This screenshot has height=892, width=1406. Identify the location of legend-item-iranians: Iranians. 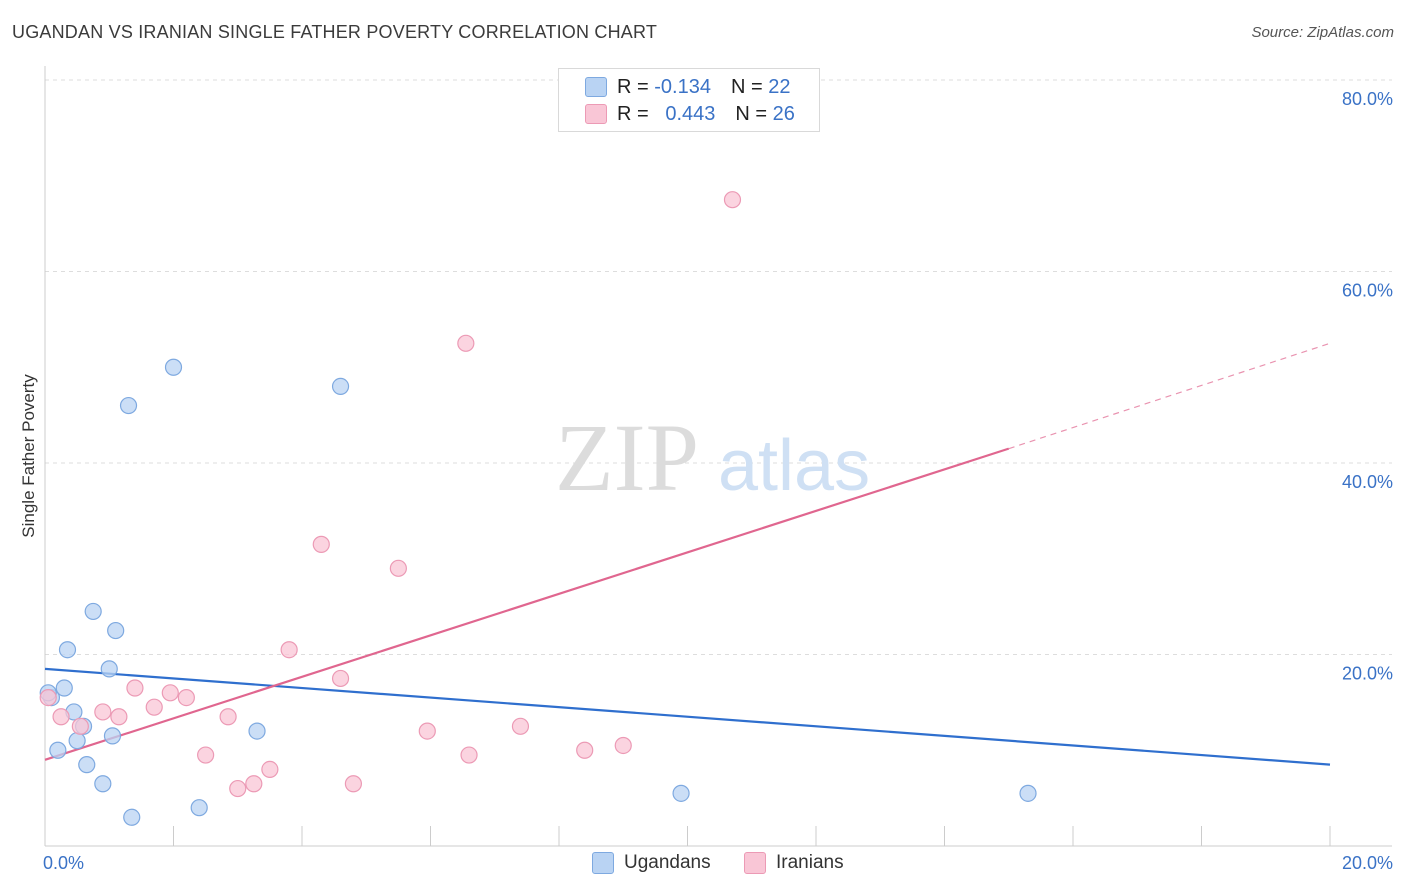
(794, 863).